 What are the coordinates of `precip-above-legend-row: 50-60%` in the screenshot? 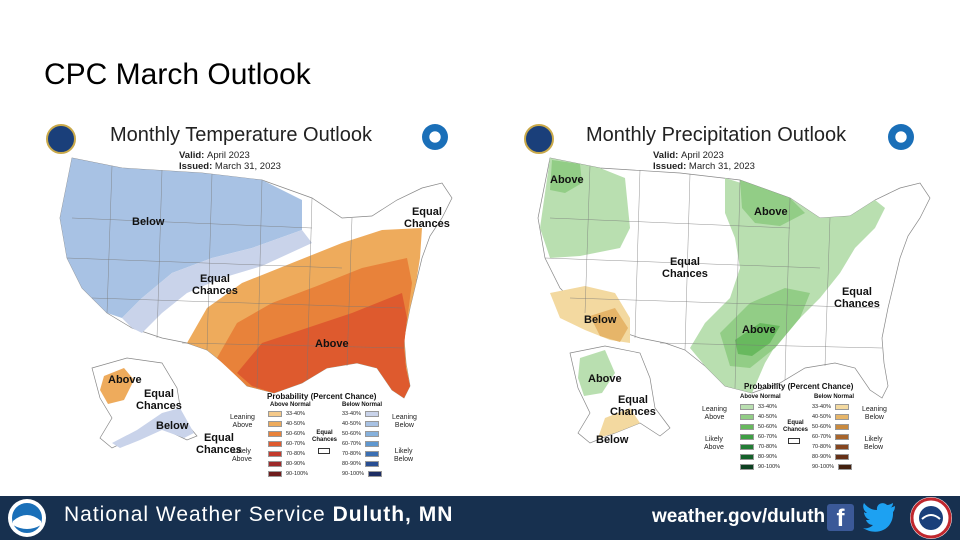 It's located at (758, 427).